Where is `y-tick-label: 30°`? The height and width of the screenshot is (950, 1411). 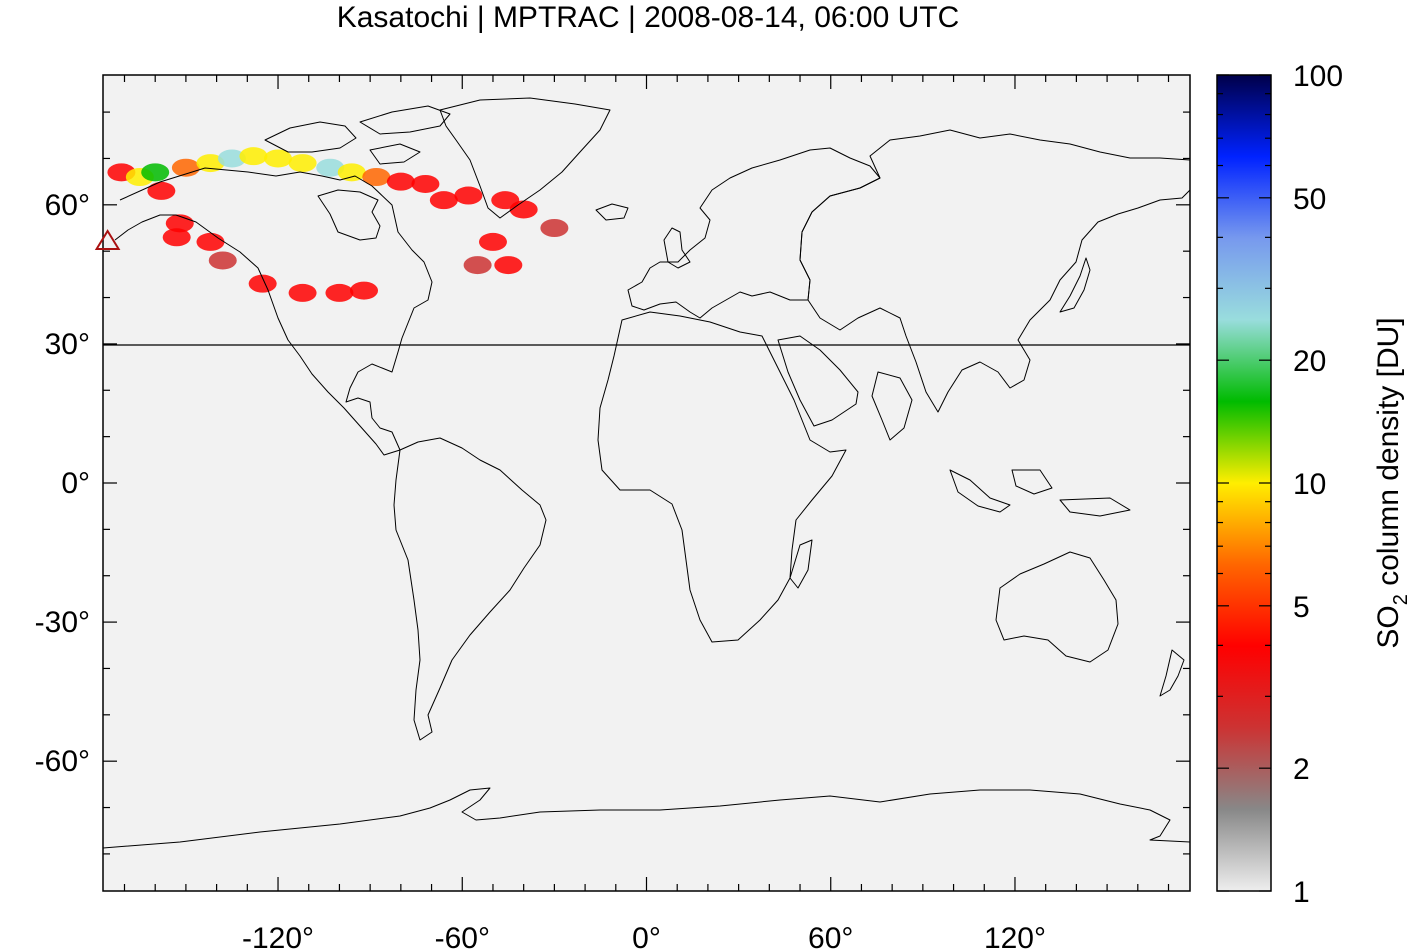 y-tick-label: 30° is located at coordinates (67, 344).